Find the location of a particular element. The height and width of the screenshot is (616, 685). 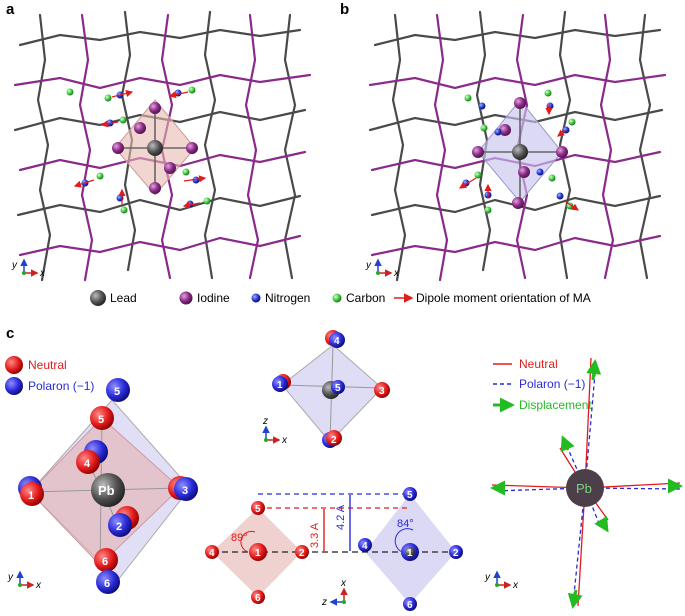

small-octahedron: 4 1 3 2 5 is located at coordinates (331, 389).